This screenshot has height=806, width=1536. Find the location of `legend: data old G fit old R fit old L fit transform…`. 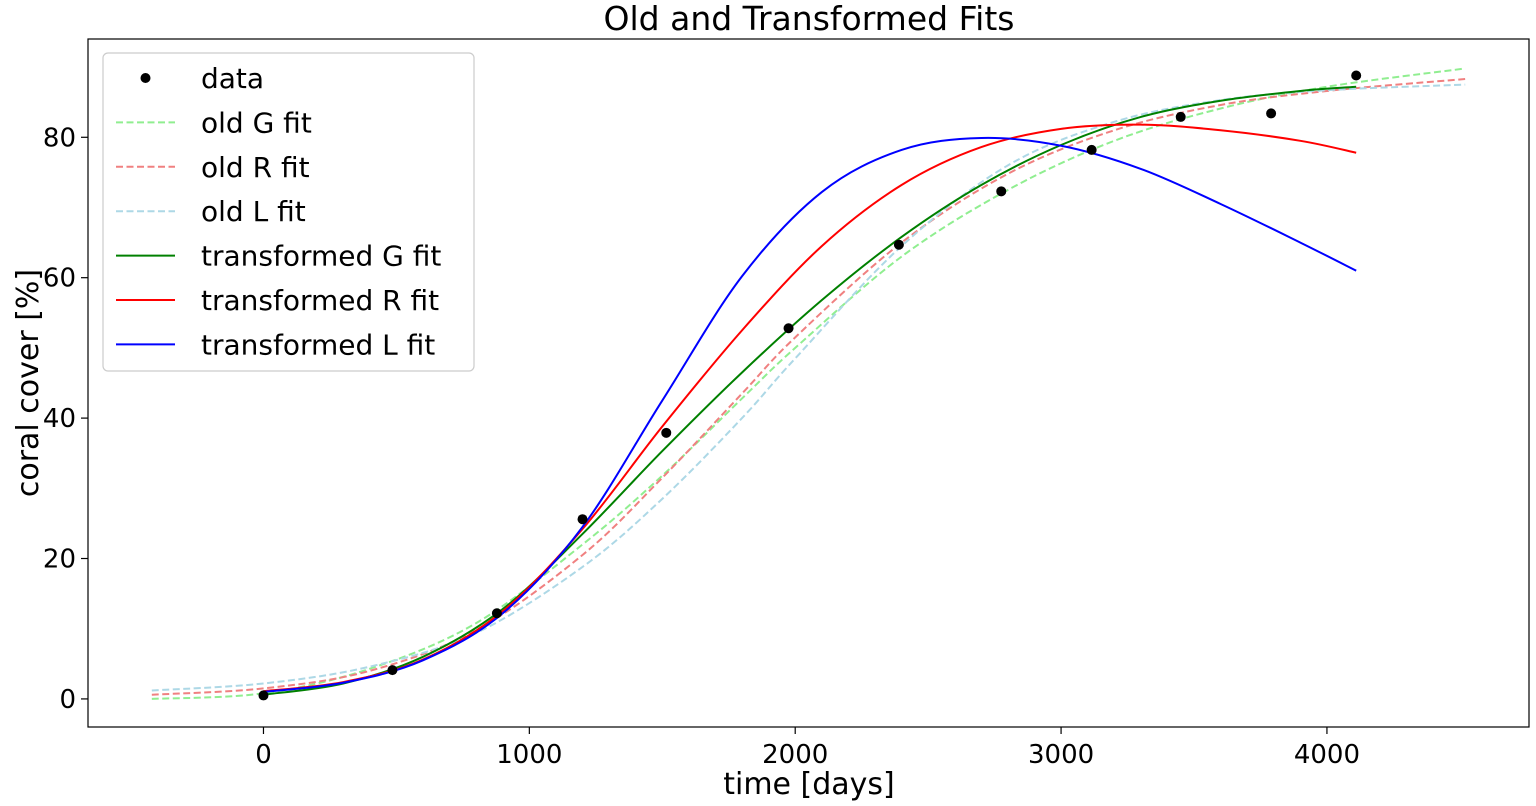

legend: data old G fit old R fit old L fit transform… is located at coordinates (288, 212).